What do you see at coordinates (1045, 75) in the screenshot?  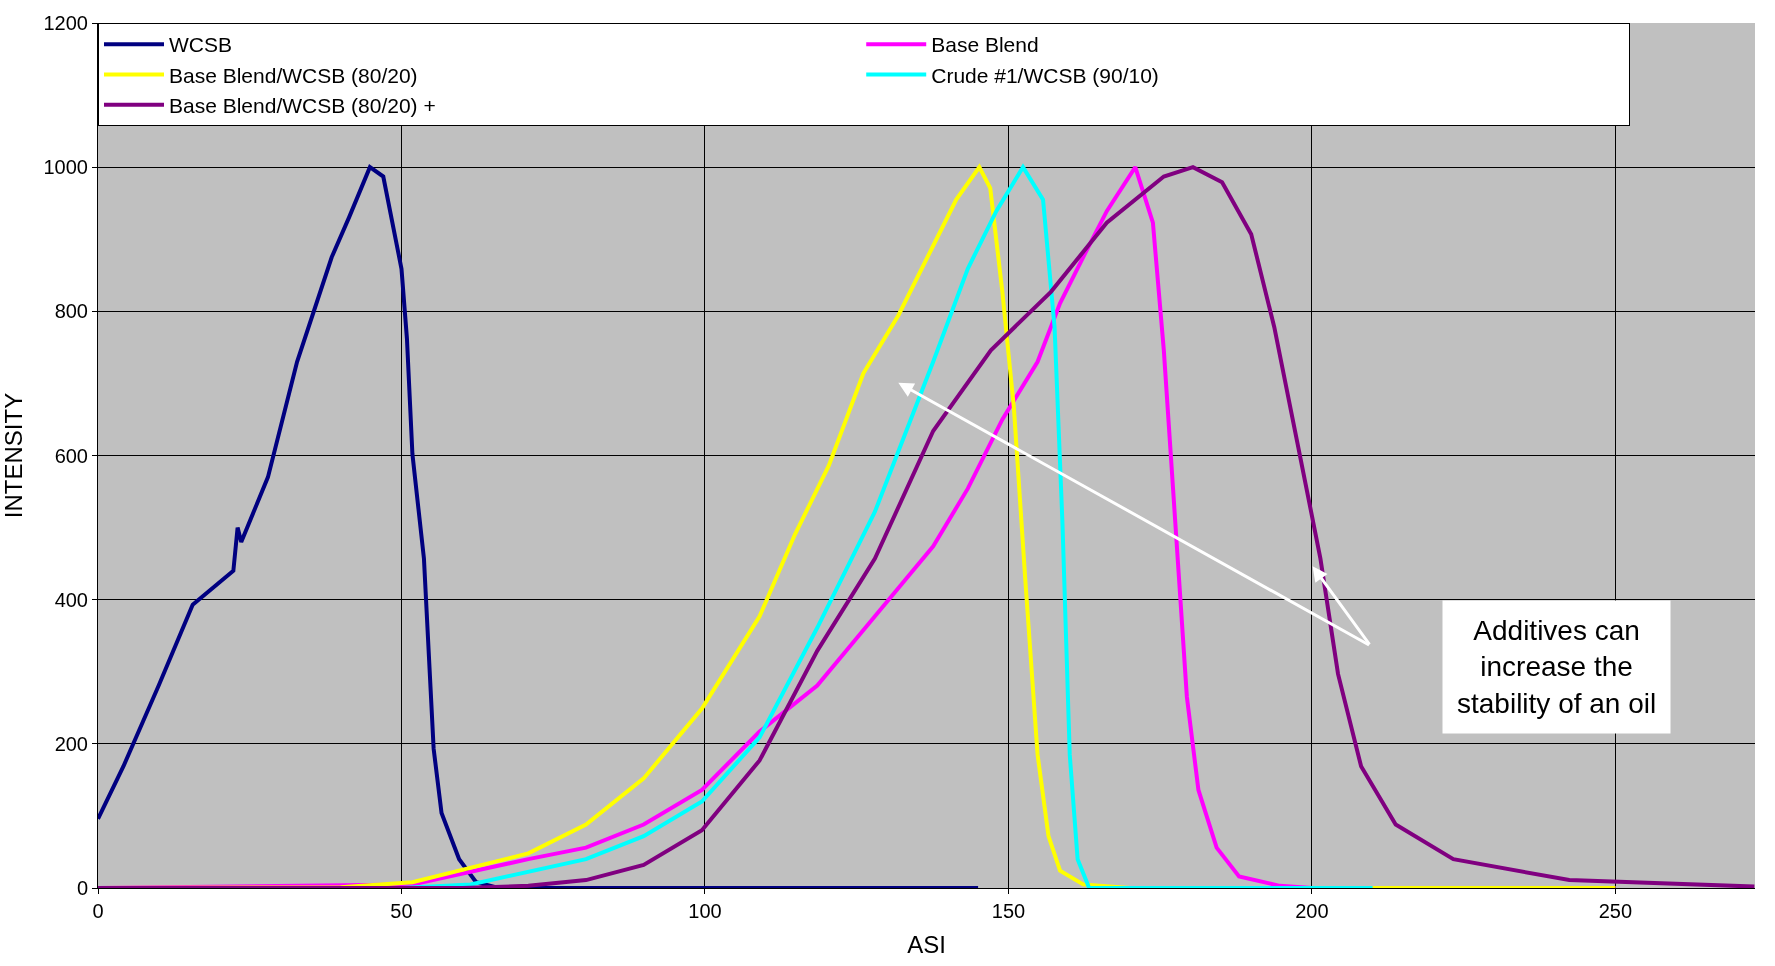 I see `legend-label: Crude #1/WCSB (90/10)` at bounding box center [1045, 75].